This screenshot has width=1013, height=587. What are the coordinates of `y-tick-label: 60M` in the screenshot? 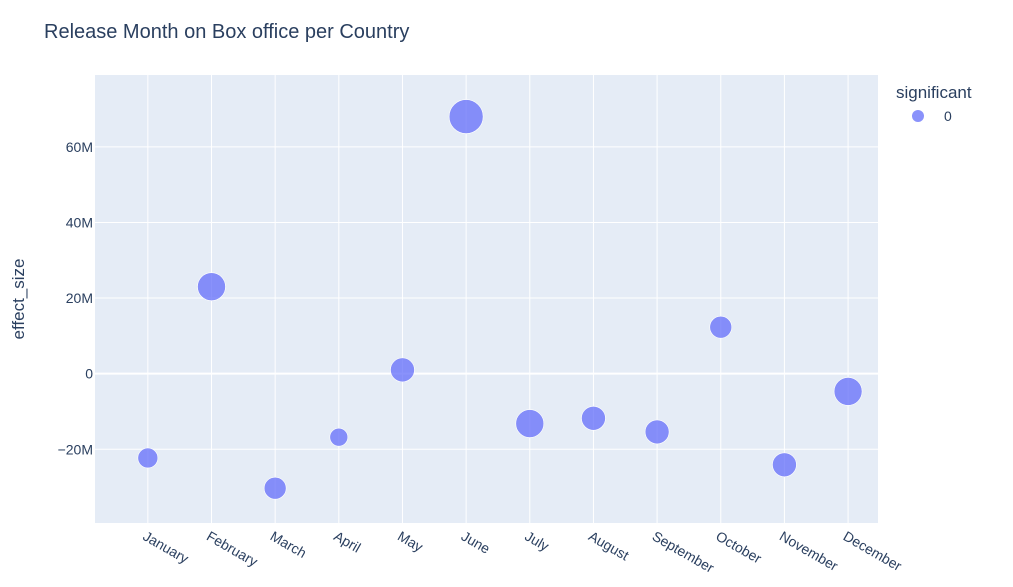 It's located at (79, 147).